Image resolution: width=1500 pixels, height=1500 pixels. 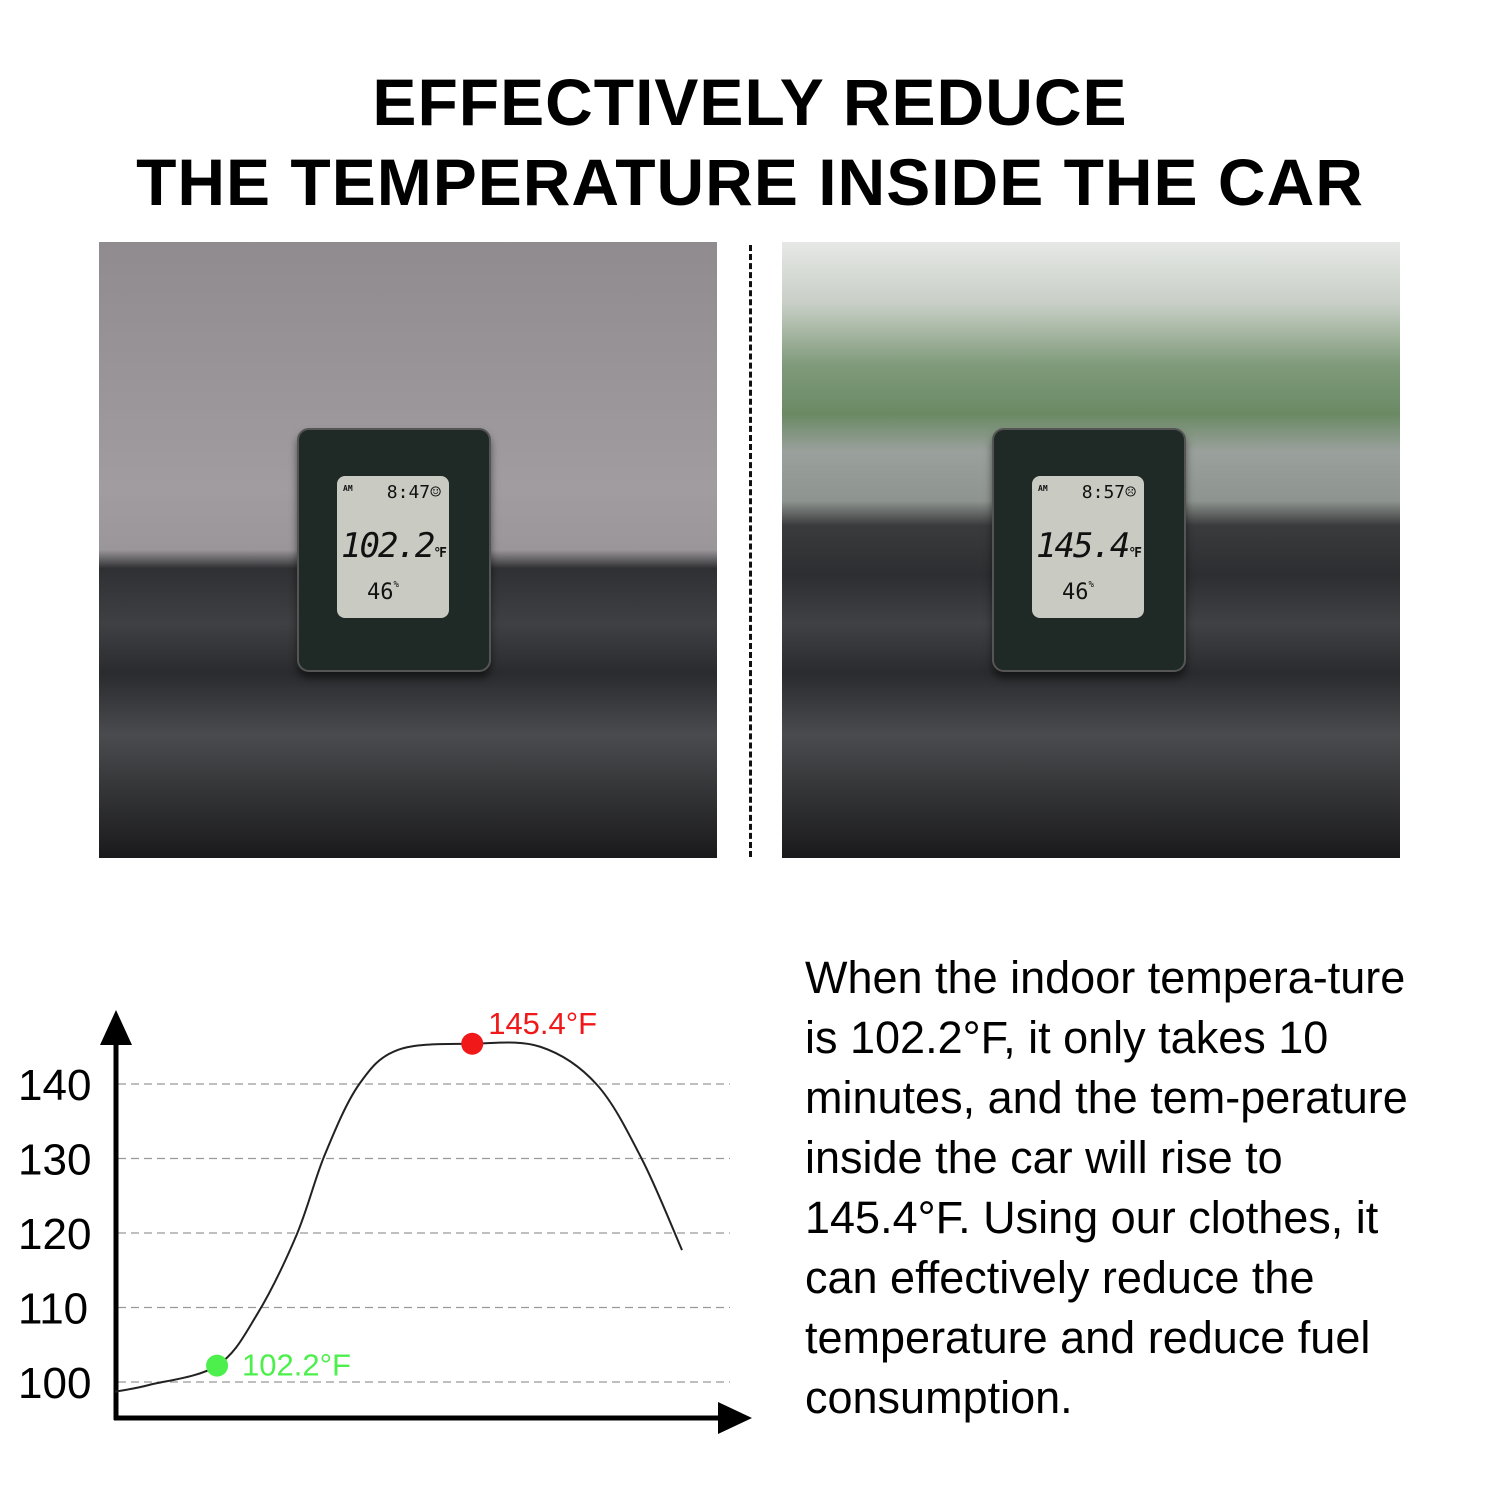 What do you see at coordinates (750, 102) in the screenshot?
I see `headline-line-1: EFFECTIVELY REDUCE` at bounding box center [750, 102].